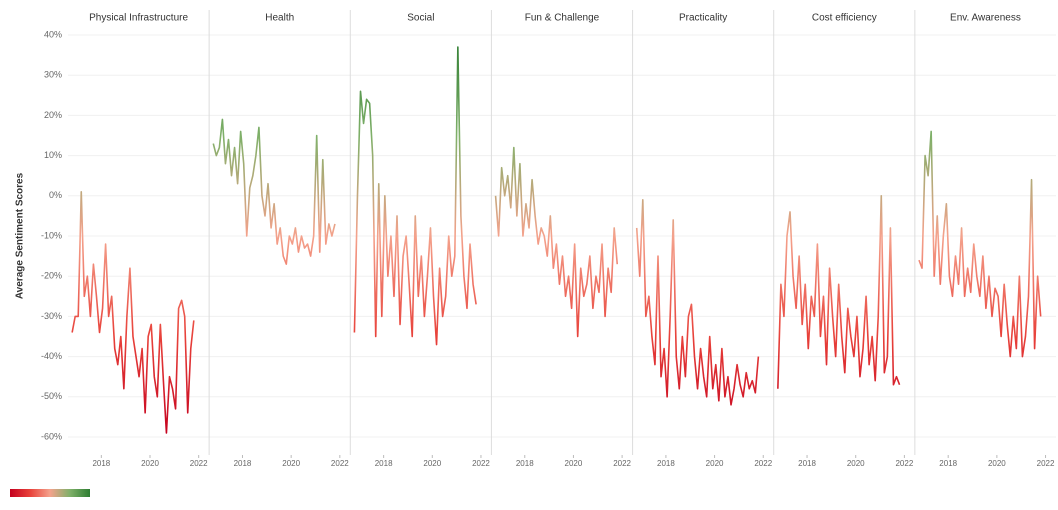  Describe the element at coordinates (51, 235) in the screenshot. I see `y-tick-label: -10%` at that location.